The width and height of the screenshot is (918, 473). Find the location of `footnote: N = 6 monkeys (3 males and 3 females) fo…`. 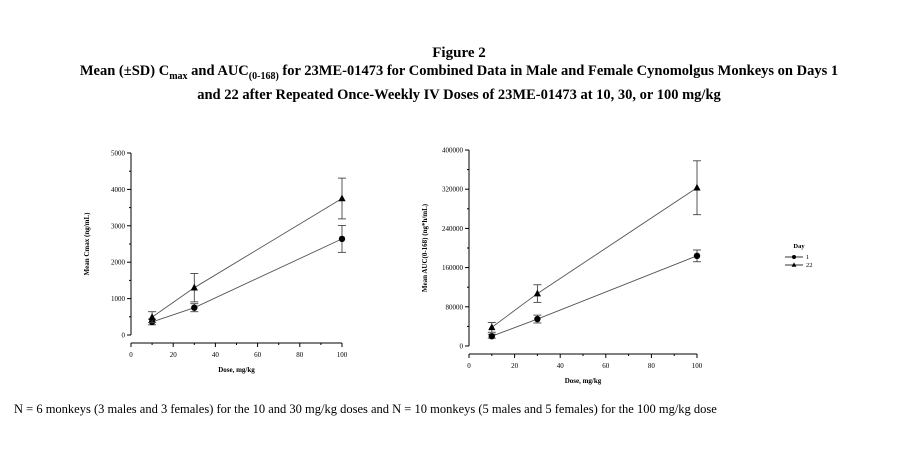

footnote: N = 6 monkeys (3 males and 3 females) fo… is located at coordinates (365, 409).